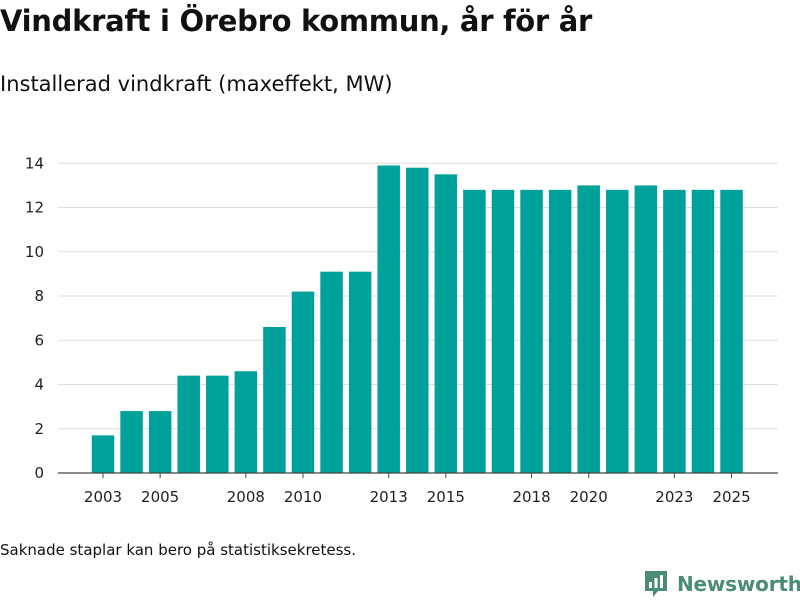 This screenshot has height=600, width=800. I want to click on brand-logo: Newsworthy, so click(721, 584).